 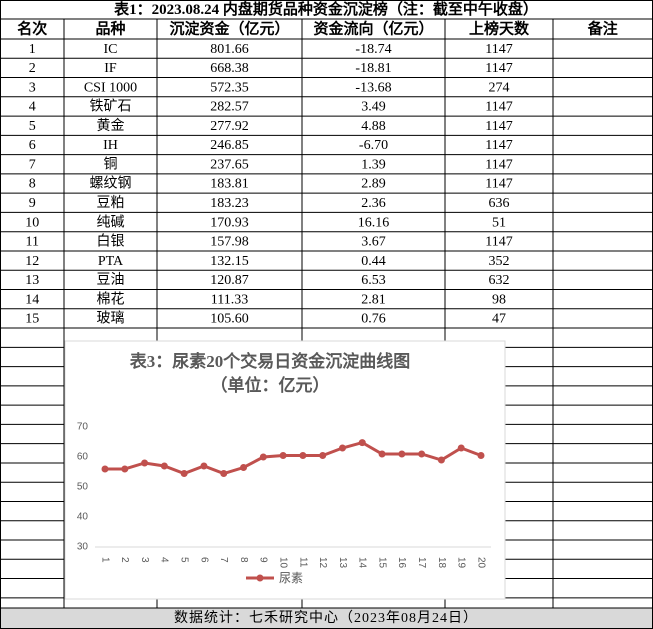 What do you see at coordinates (32, 261) in the screenshot?
I see `cell: 12` at bounding box center [32, 261].